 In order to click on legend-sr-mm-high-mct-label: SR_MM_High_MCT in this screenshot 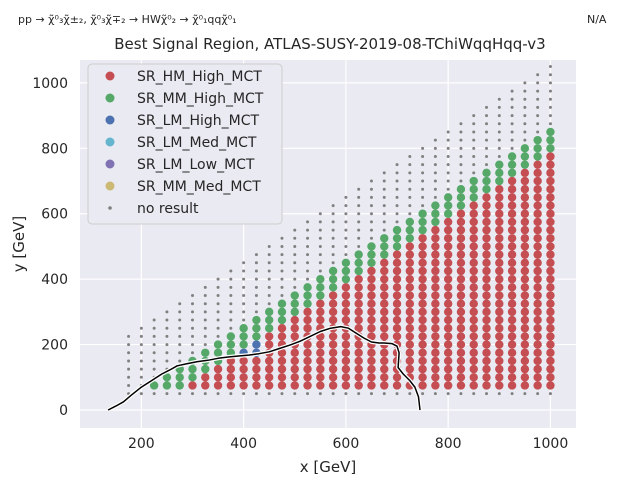, I will do `click(200, 99)`.